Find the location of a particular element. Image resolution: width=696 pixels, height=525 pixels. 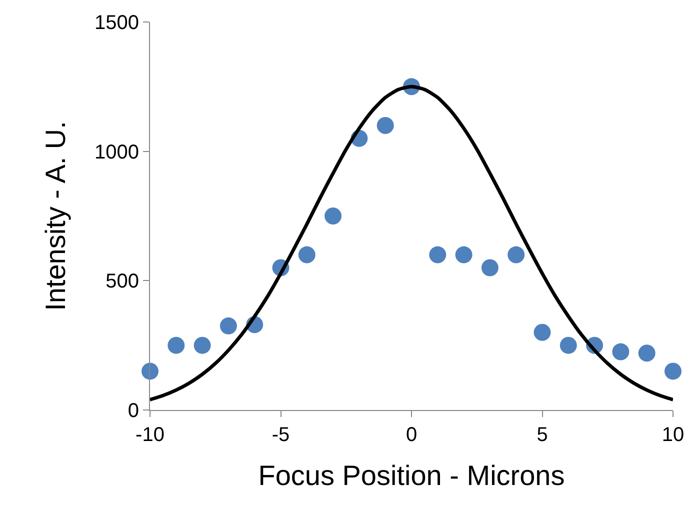

y-axis-title: Intensity - A. U. is located at coordinates (56, 216).